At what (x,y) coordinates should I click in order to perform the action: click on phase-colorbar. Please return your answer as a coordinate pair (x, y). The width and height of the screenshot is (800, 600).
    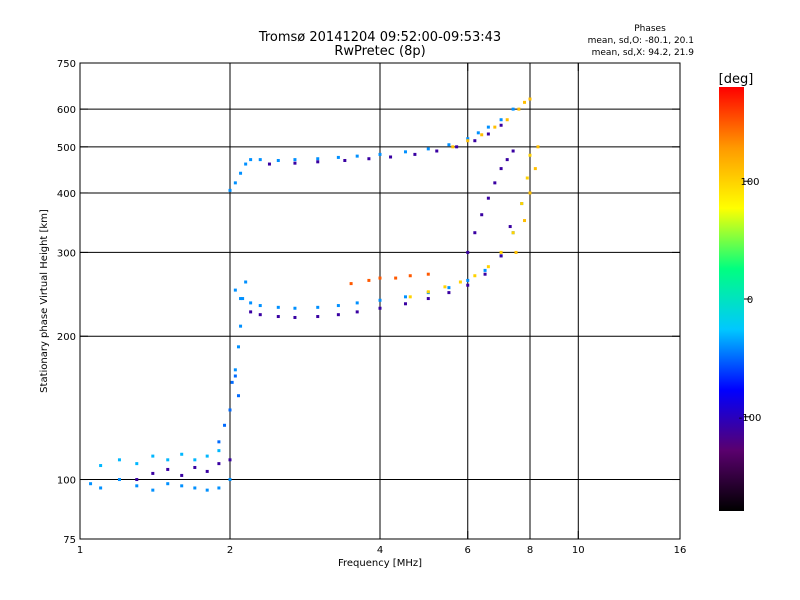
    Looking at the image, I should click on (731, 299).